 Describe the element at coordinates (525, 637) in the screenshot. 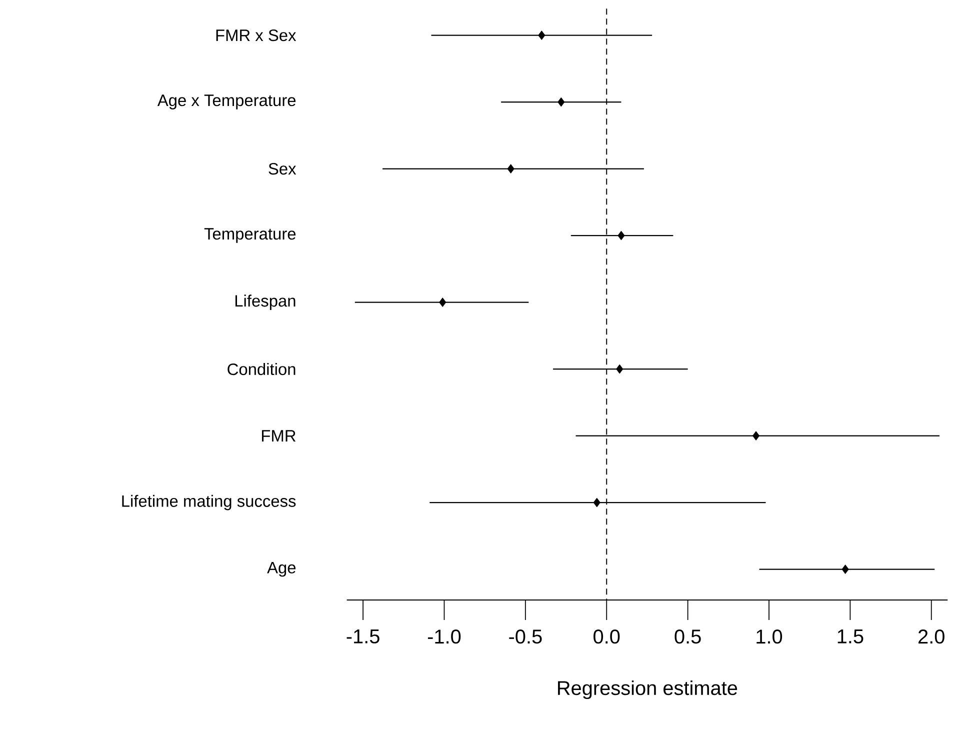

I see `x-tick-label: -0.5` at that location.